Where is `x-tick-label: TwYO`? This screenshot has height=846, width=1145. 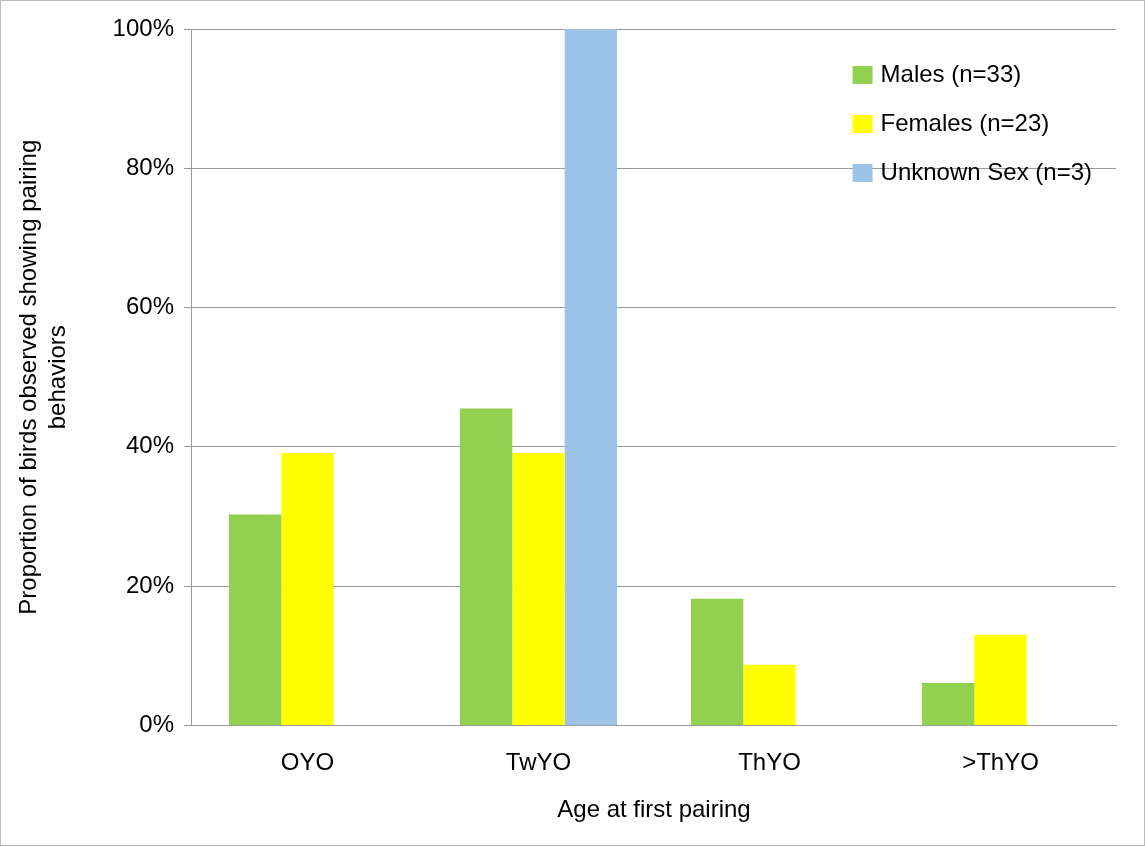 x-tick-label: TwYO is located at coordinates (538, 762).